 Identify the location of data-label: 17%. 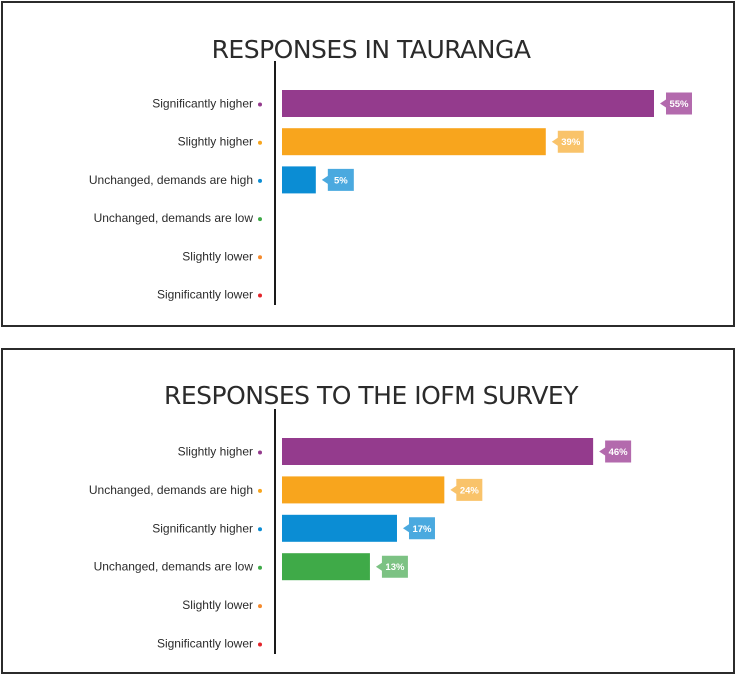
(422, 529).